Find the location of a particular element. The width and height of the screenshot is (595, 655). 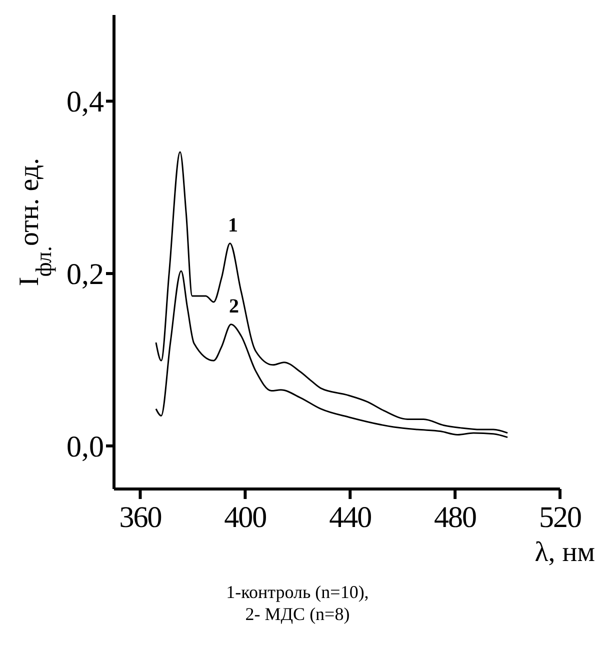

series-label: 2 is located at coordinates (234, 306).